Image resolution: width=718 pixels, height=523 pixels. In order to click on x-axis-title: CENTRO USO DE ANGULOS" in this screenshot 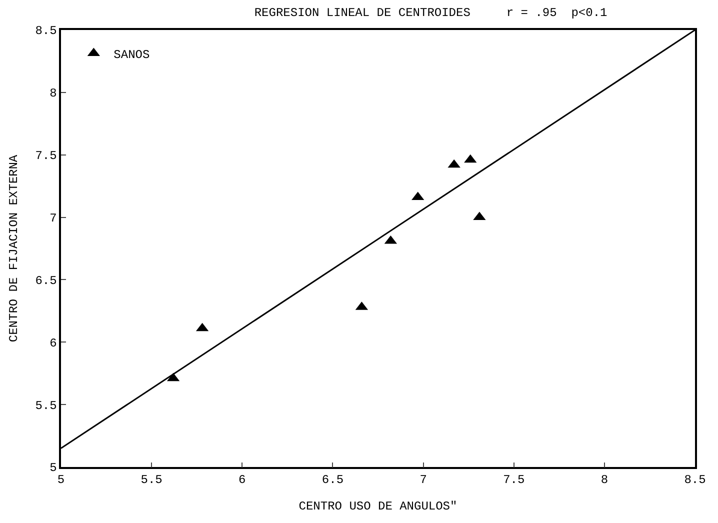, I will do `click(378, 507)`.